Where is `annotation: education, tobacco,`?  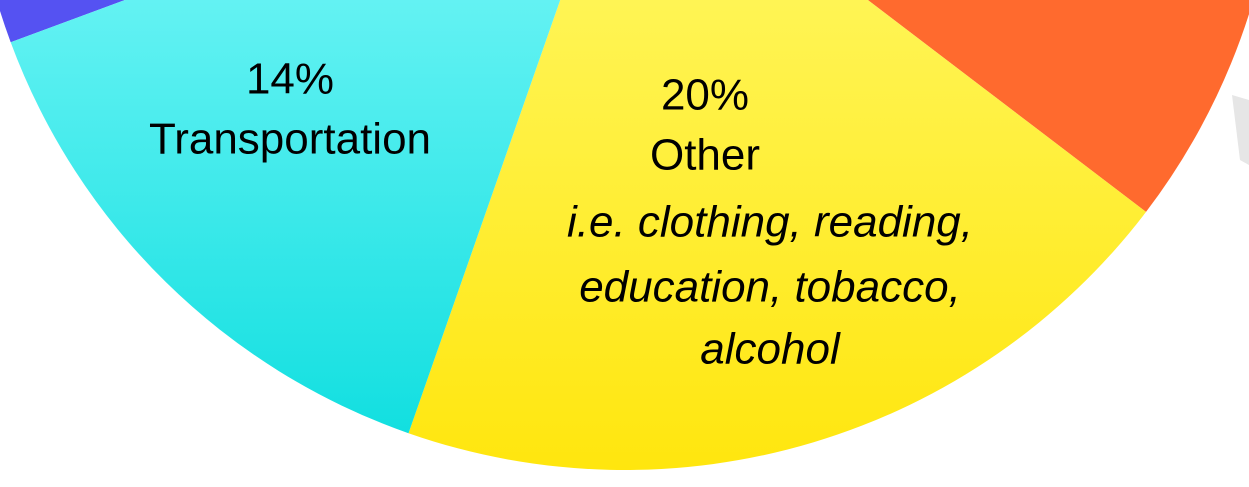 annotation: education, tobacco, is located at coordinates (770, 287).